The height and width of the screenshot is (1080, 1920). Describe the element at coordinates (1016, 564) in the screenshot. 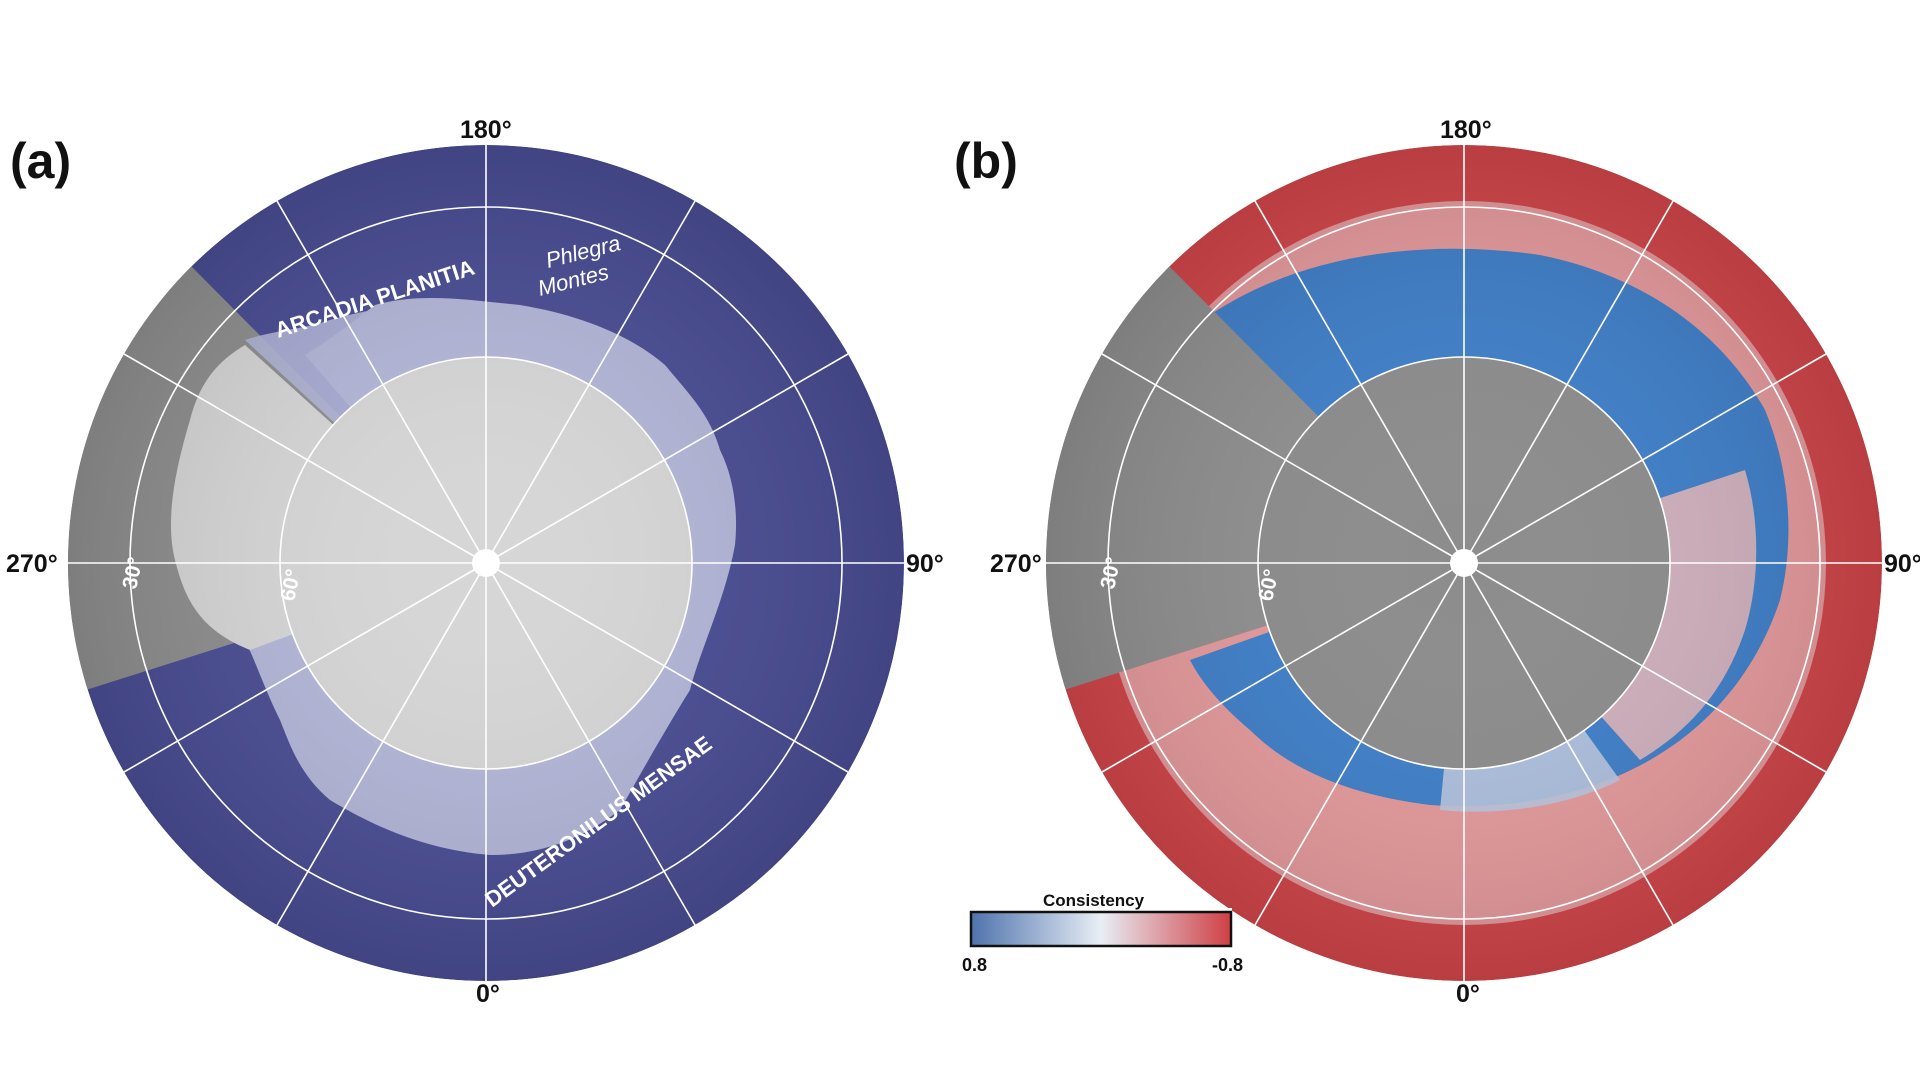

I see `panel-b-lon-270: 270°` at that location.